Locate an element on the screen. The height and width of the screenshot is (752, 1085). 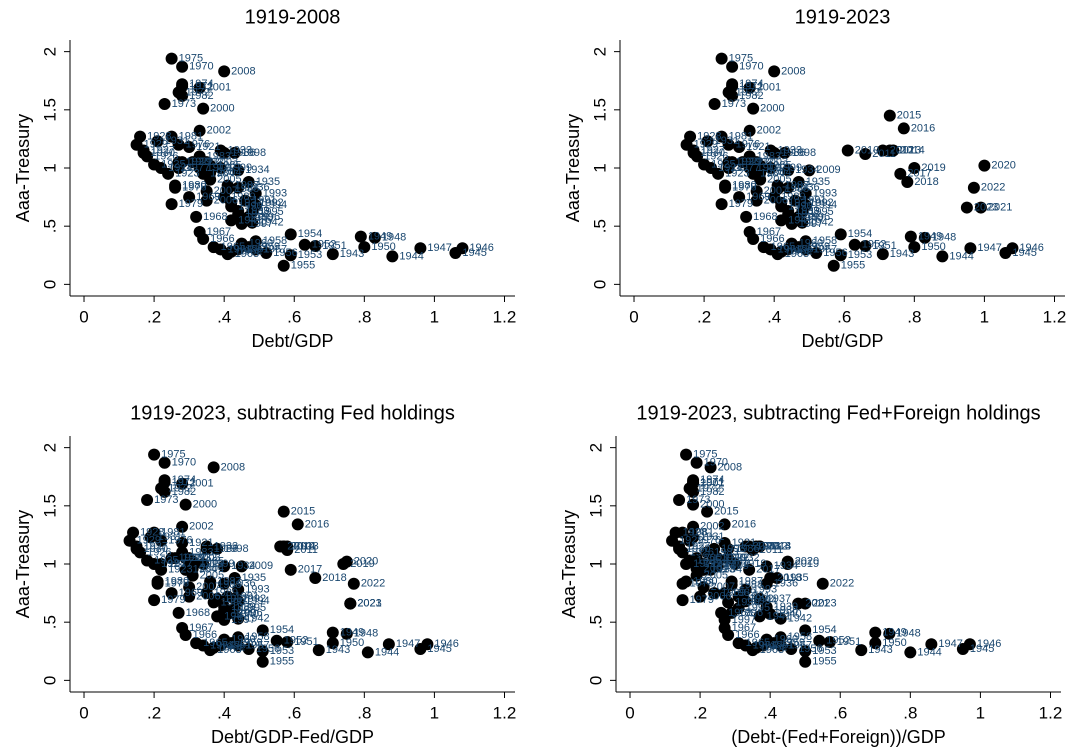
point-label: 1986 is located at coordinates (226, 549).